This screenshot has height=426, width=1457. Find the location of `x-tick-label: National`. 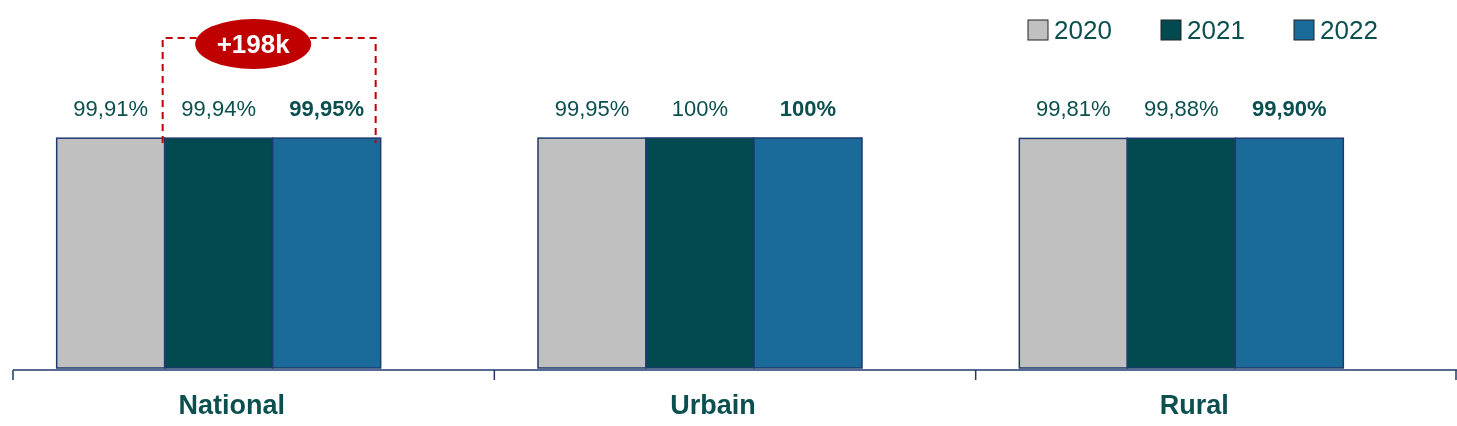

x-tick-label: National is located at coordinates (231, 405).